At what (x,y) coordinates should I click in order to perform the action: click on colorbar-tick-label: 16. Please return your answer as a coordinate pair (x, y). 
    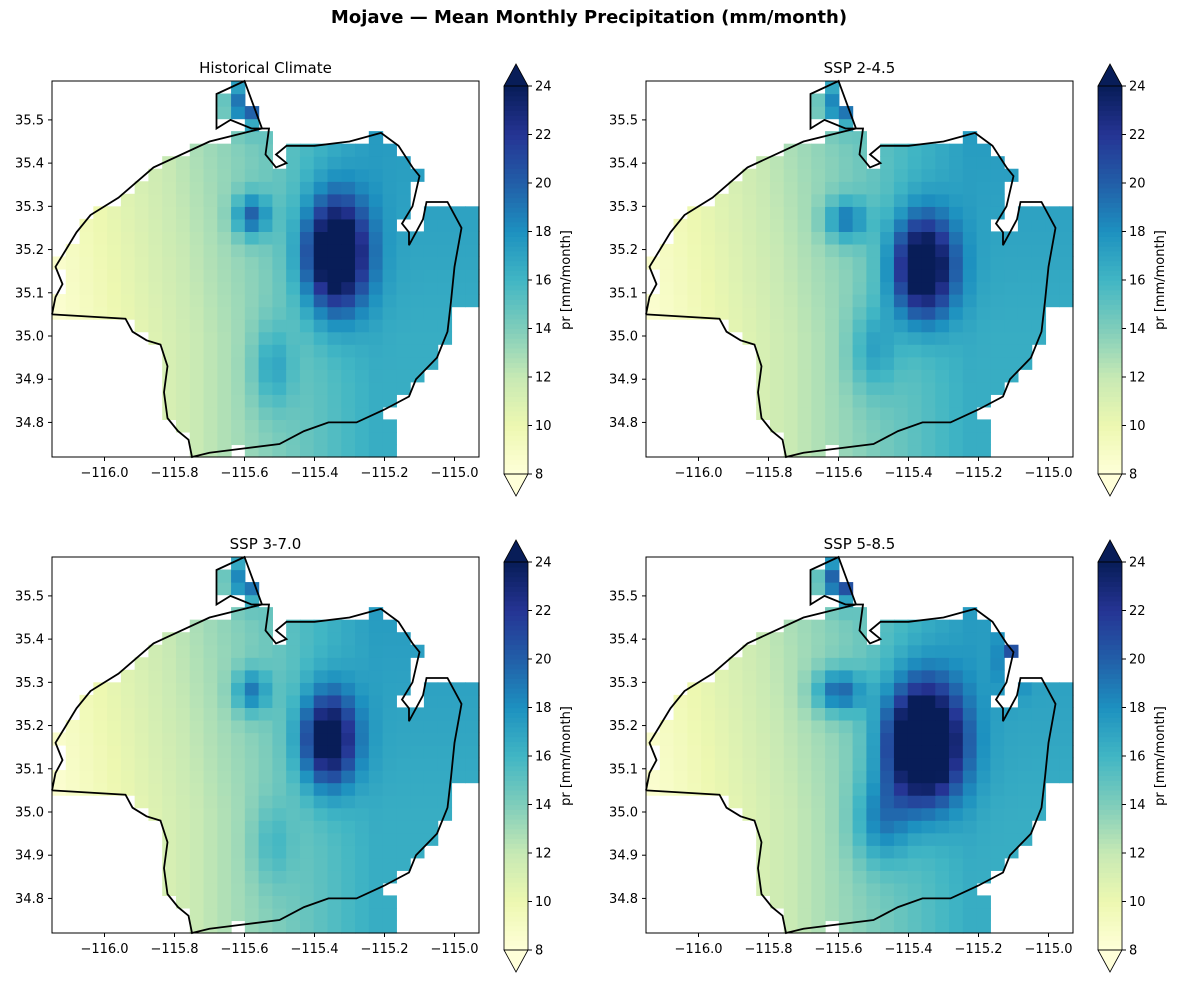
    Looking at the image, I should click on (543, 757).